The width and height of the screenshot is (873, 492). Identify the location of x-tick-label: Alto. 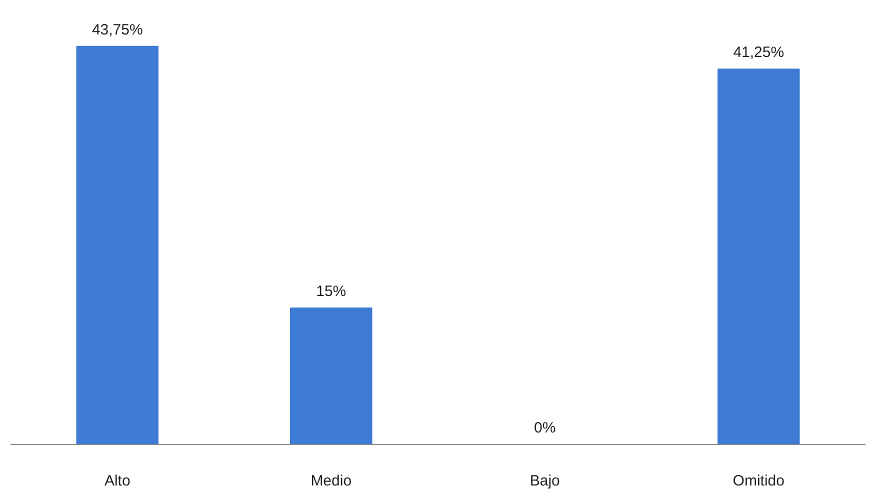
(117, 481).